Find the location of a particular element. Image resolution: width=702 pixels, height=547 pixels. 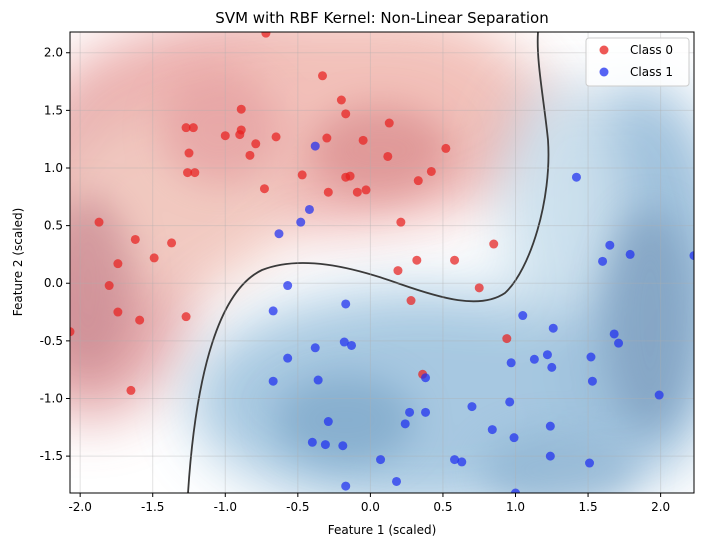

legend-box is located at coordinates (637, 62).